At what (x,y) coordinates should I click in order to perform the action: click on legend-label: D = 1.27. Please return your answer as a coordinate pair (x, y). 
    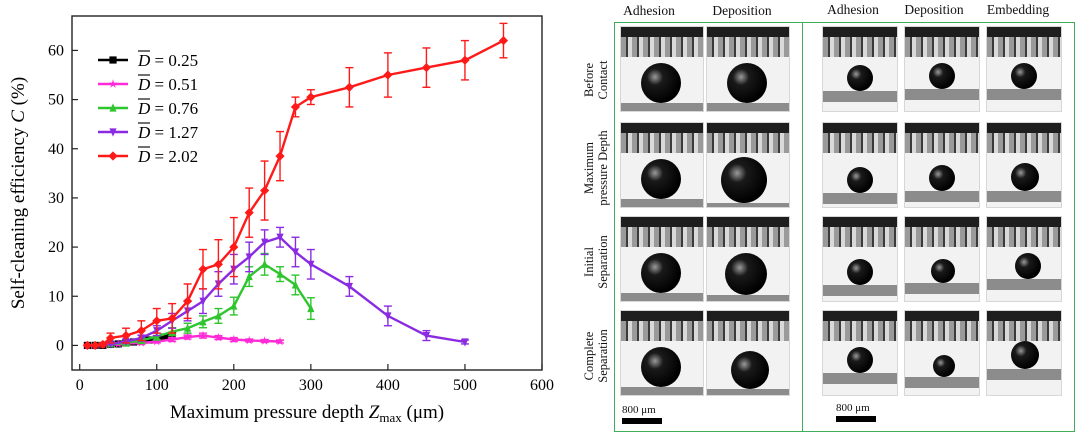
    Looking at the image, I should click on (168, 132).